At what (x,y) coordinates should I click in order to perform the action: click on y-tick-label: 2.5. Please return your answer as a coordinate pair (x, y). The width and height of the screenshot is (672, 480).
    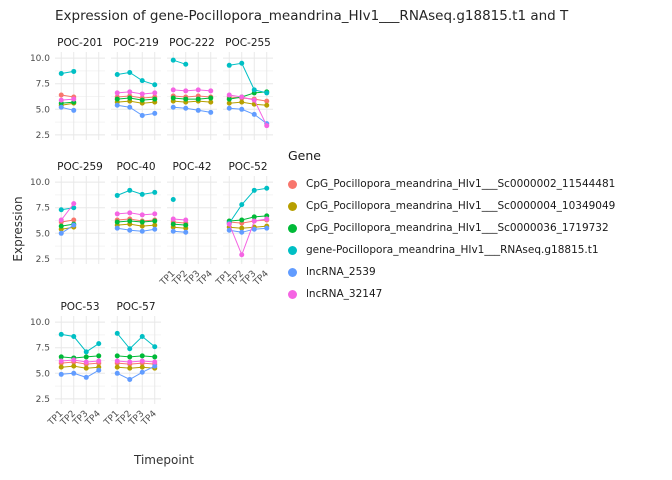
    Looking at the image, I should click on (43, 136).